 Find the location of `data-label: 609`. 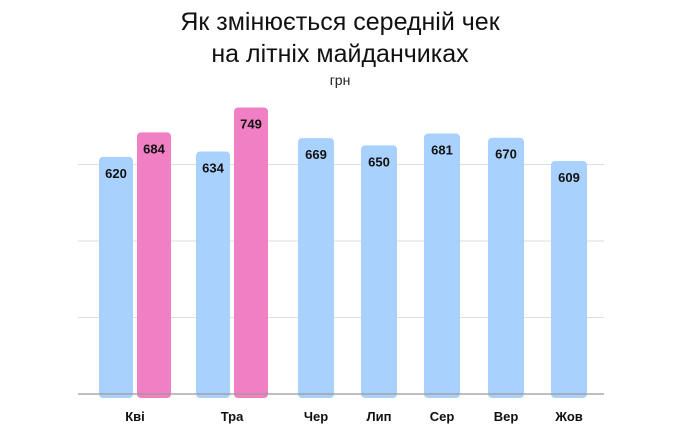

data-label: 609 is located at coordinates (569, 177).